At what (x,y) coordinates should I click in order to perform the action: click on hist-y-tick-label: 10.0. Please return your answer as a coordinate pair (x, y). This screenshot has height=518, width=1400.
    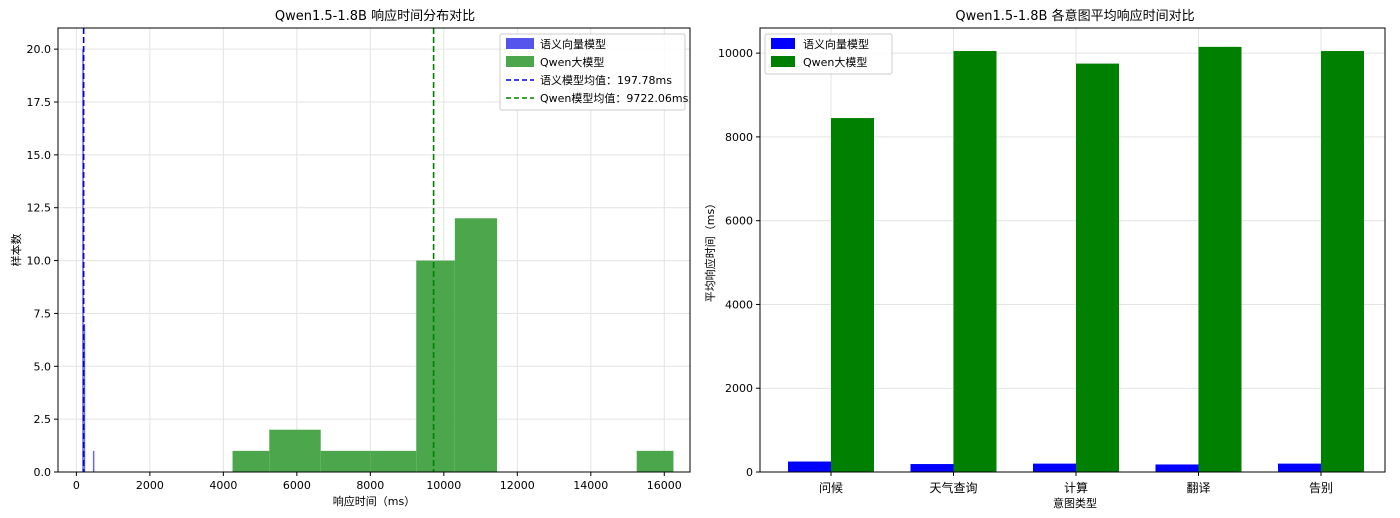
    Looking at the image, I should click on (39, 261).